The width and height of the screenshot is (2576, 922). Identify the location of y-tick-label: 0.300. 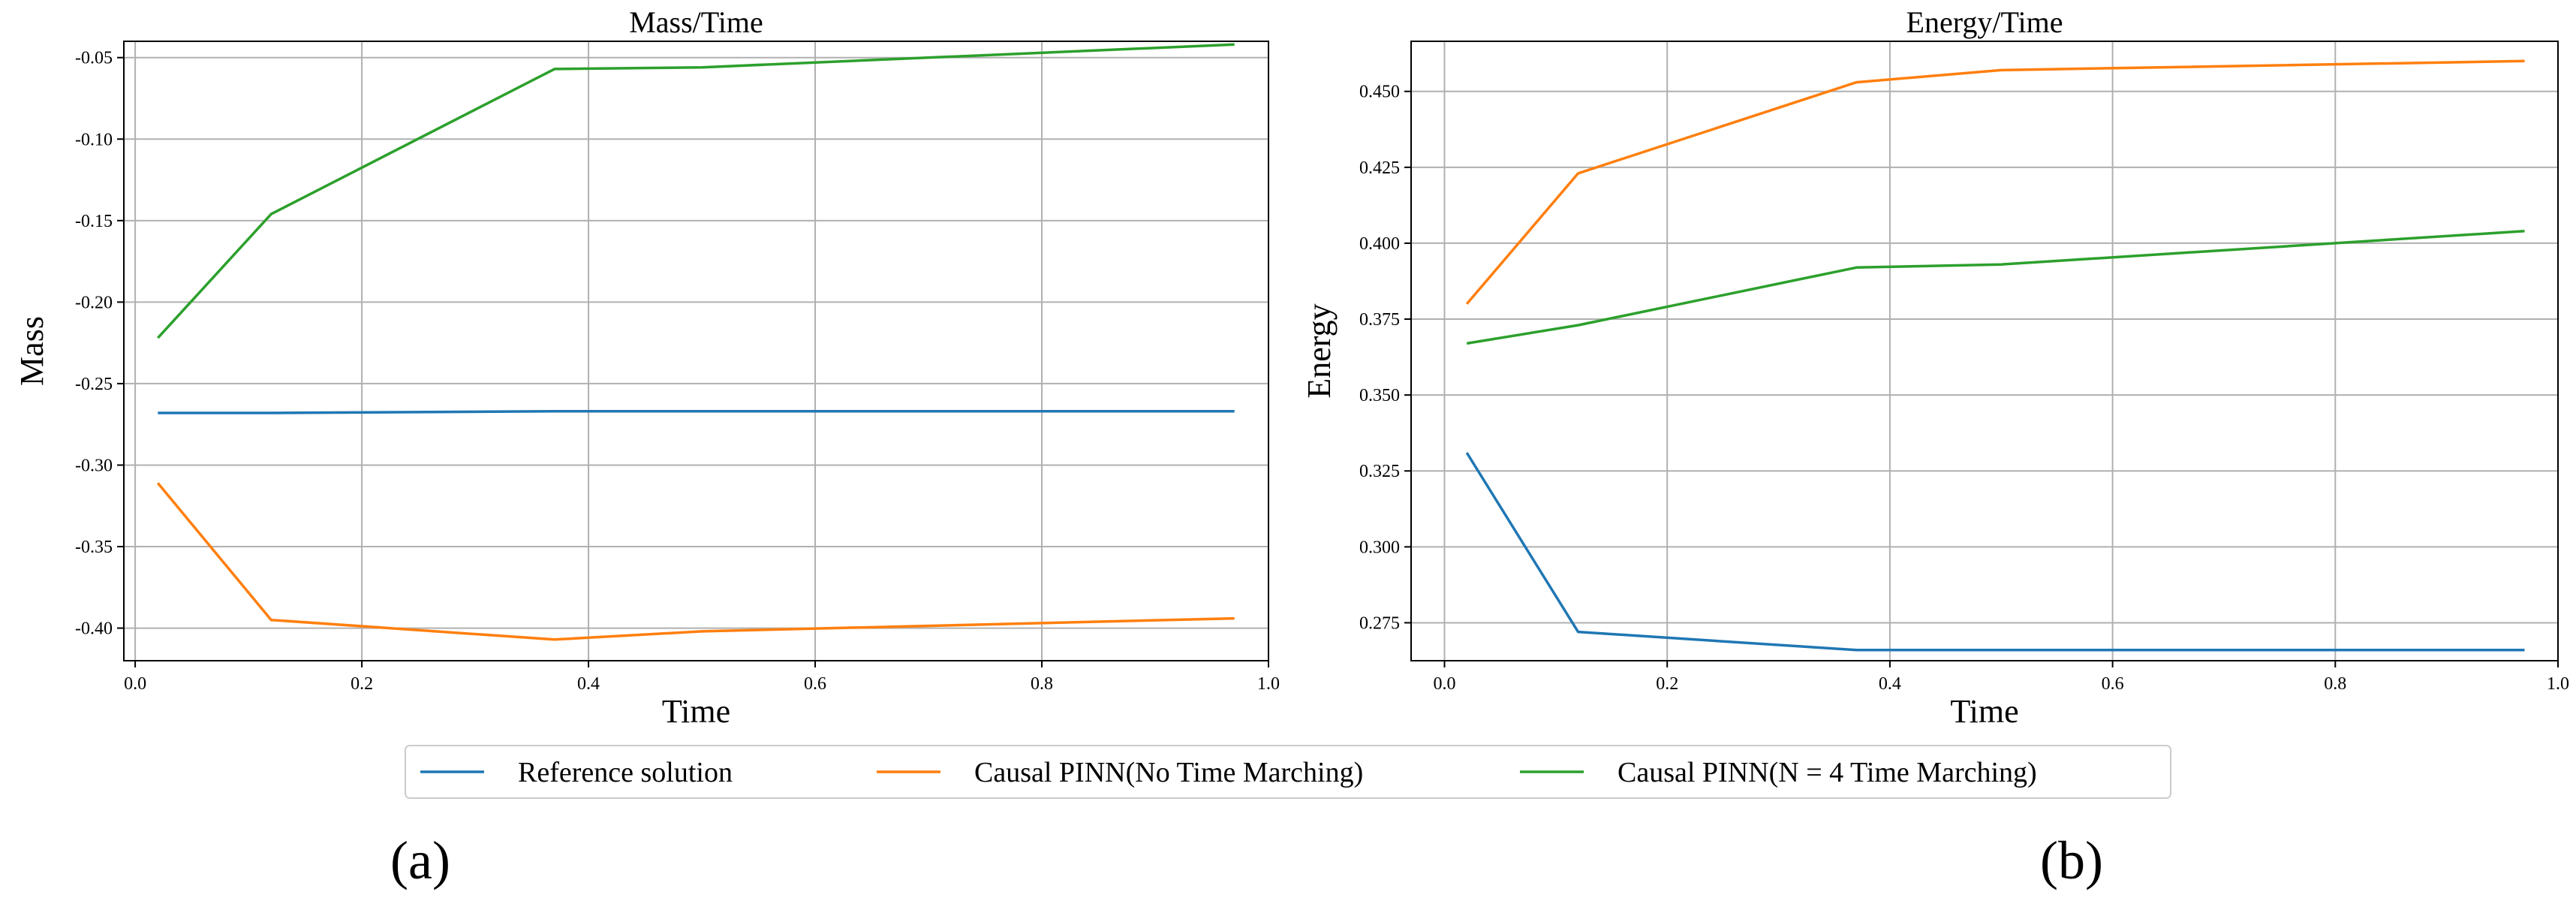
(1379, 548).